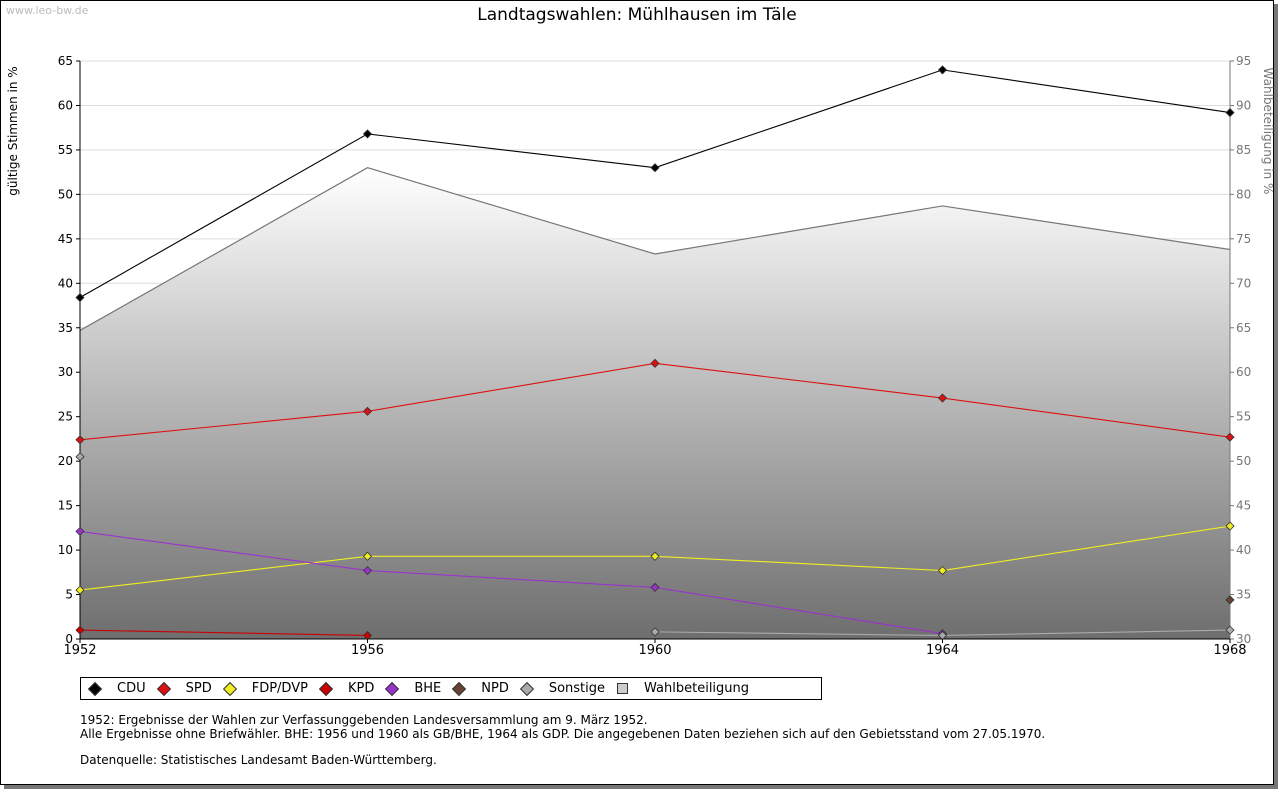 Image resolution: width=1280 pixels, height=791 pixels. I want to click on y2-tick-label: 75, so click(1243, 239).